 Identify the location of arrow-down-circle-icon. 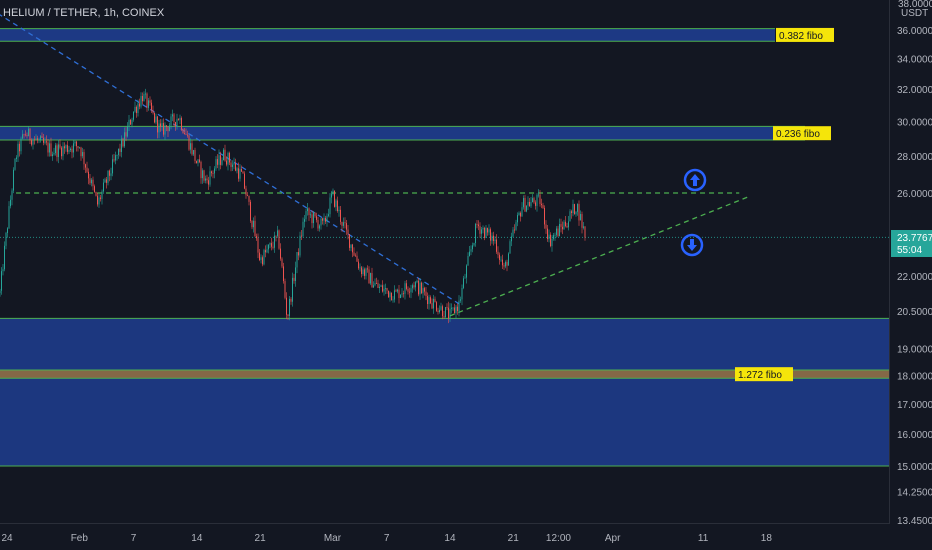
(692, 245).